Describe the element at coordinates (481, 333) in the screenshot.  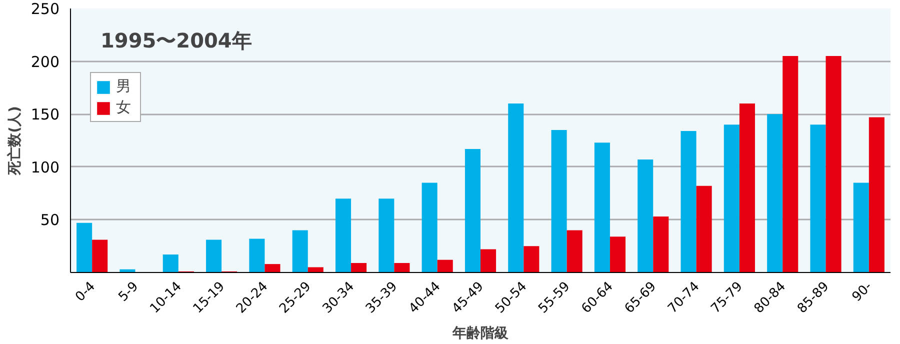
I see `x-axis-title: 年齢階級` at that location.